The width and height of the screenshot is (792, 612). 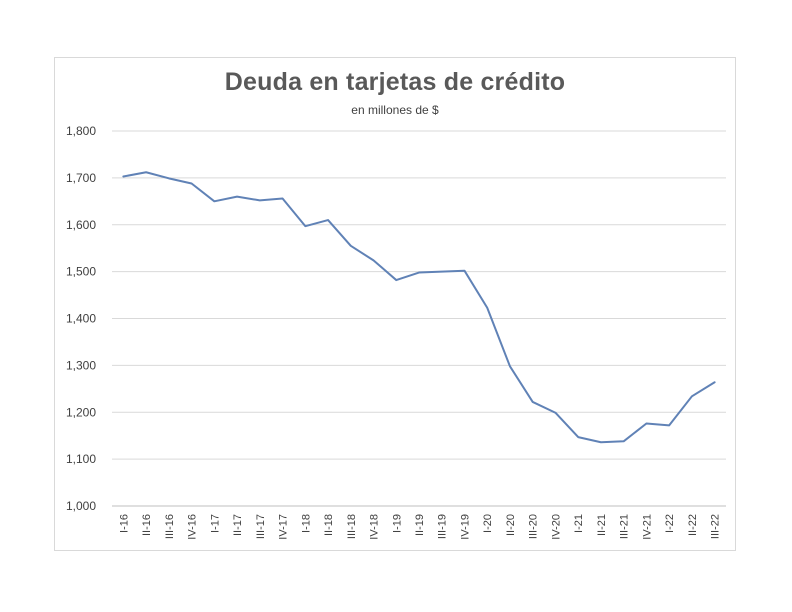 I want to click on y-tick-label: 1,800, so click(x=81, y=131).